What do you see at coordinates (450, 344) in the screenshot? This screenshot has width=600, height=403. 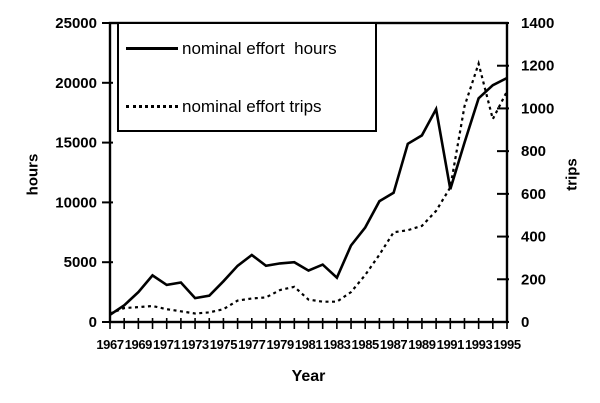 I see `x-axis-tick-label: 1991` at bounding box center [450, 344].